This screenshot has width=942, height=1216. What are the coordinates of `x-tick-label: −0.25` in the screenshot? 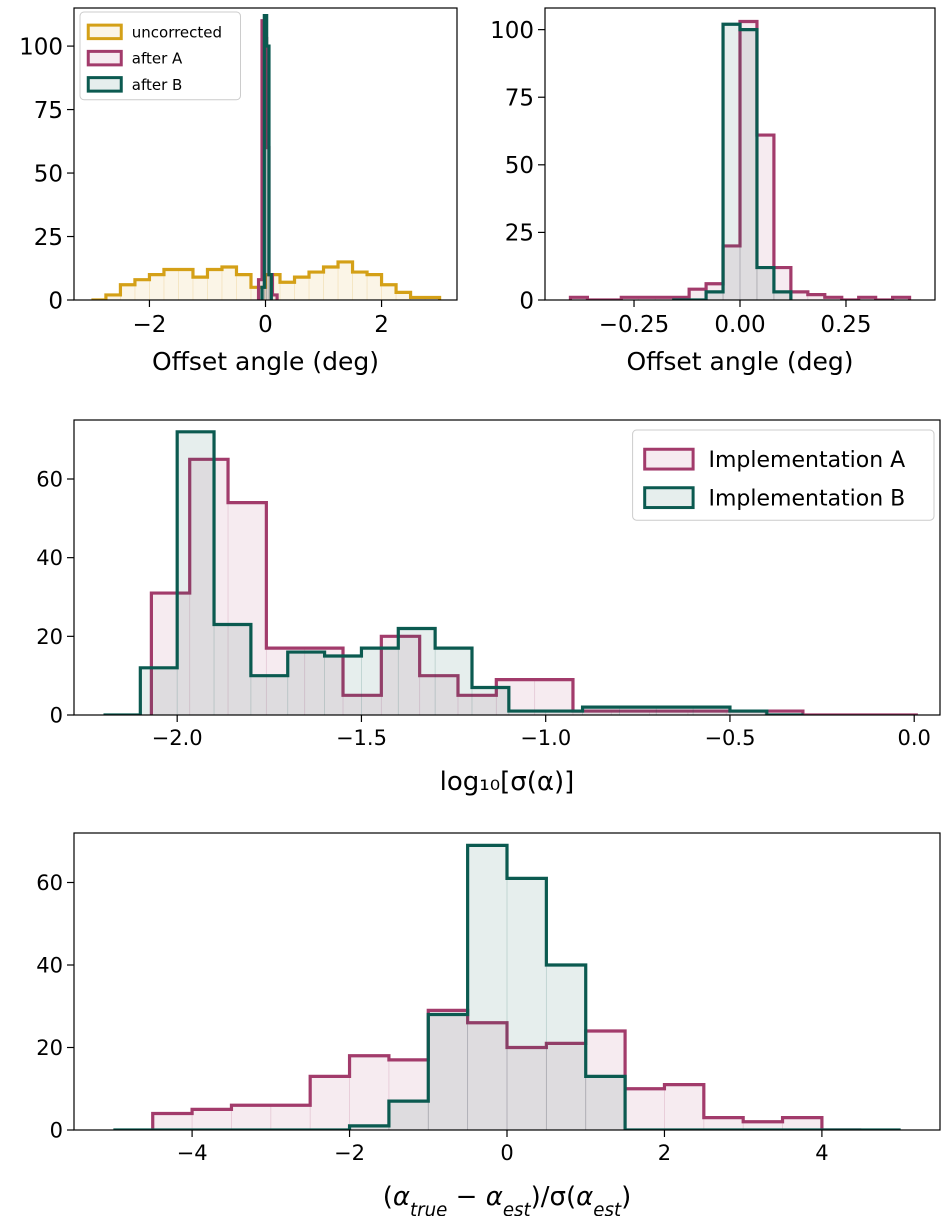 It's located at (634, 325).